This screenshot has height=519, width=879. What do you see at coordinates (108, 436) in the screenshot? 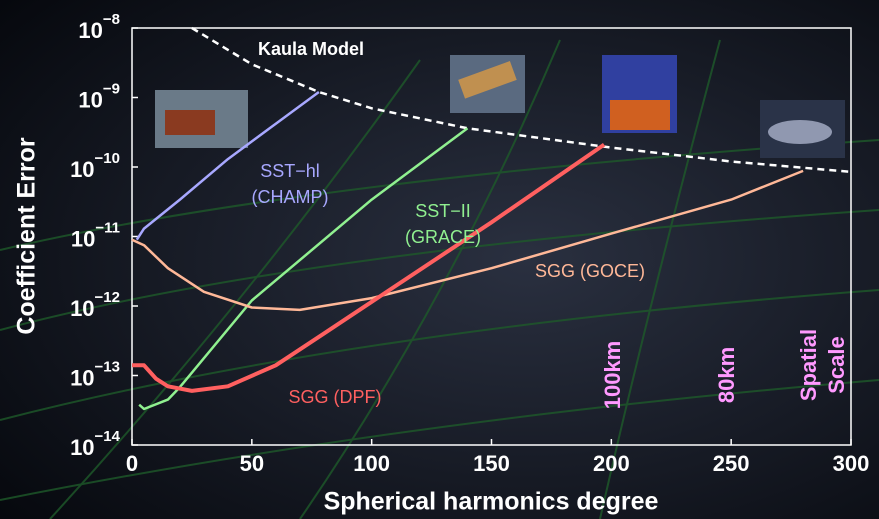
I see `y-tick-exponent: −14` at bounding box center [108, 436].